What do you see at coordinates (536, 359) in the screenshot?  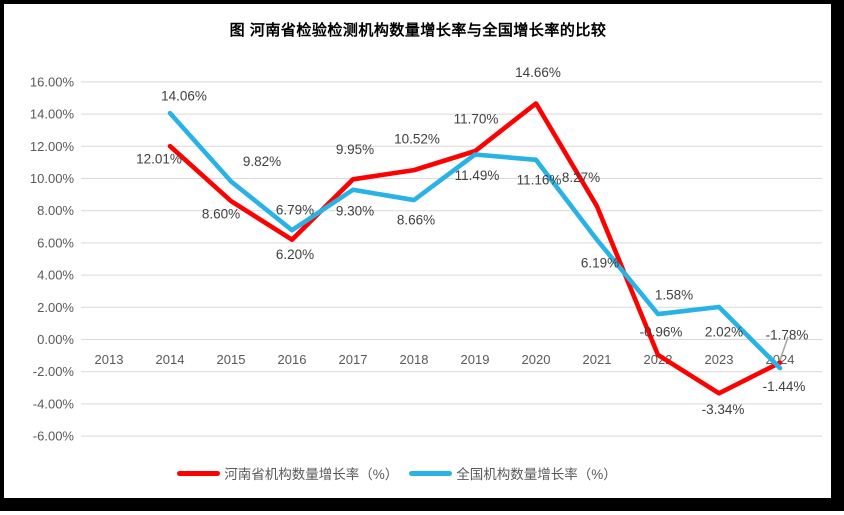 I see `x-axis-label: 2020` at bounding box center [536, 359].